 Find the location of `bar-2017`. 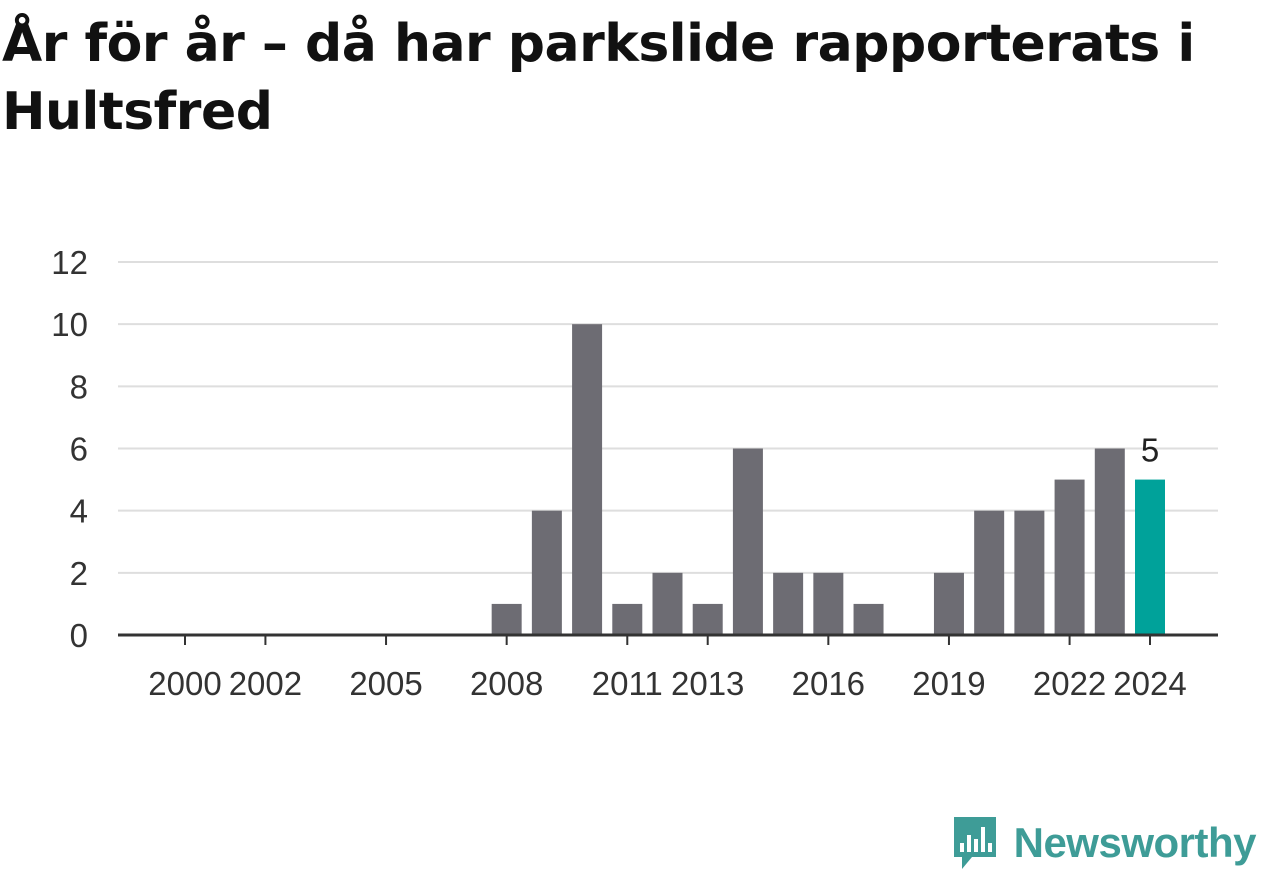

bar-2017 is located at coordinates (868, 619).